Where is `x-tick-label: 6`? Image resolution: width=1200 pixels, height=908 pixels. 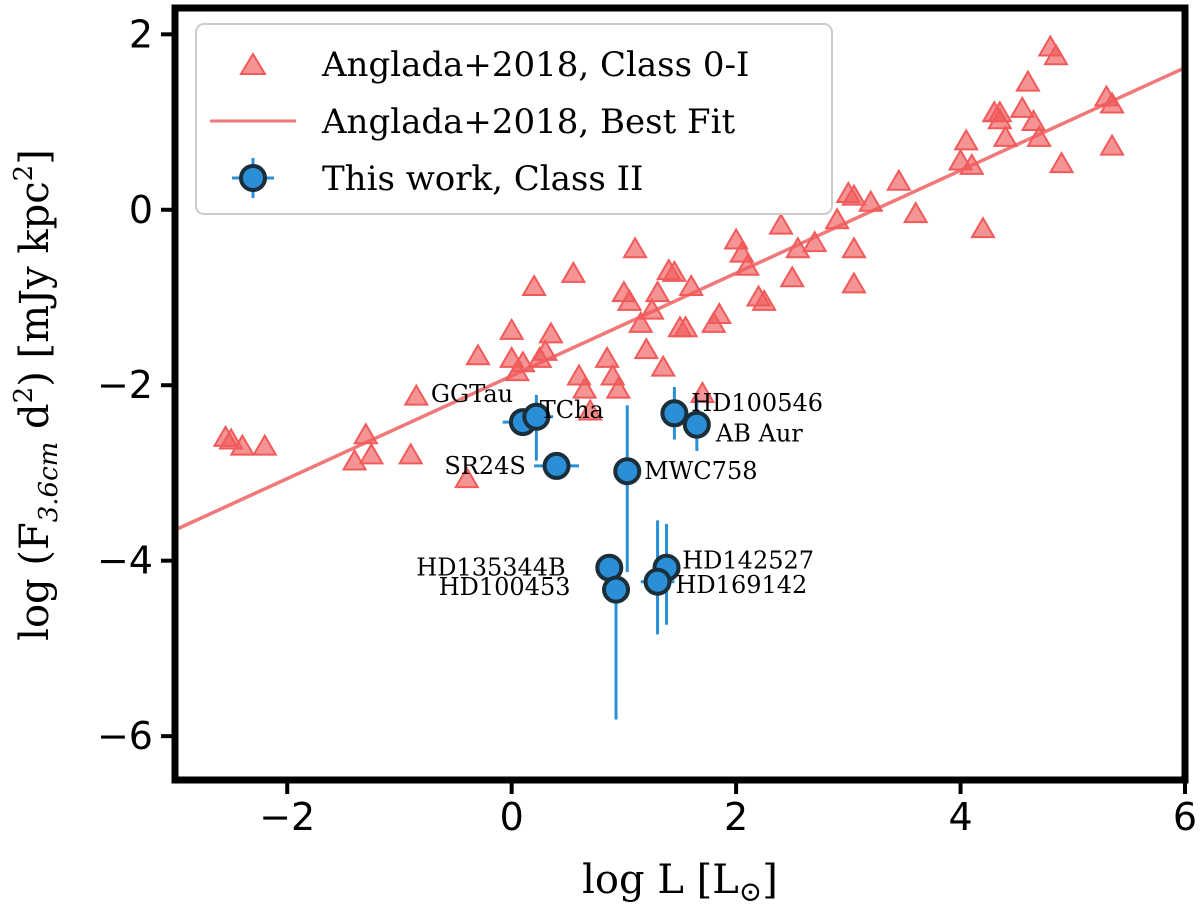
x-tick-label: 6 is located at coordinates (1185, 817).